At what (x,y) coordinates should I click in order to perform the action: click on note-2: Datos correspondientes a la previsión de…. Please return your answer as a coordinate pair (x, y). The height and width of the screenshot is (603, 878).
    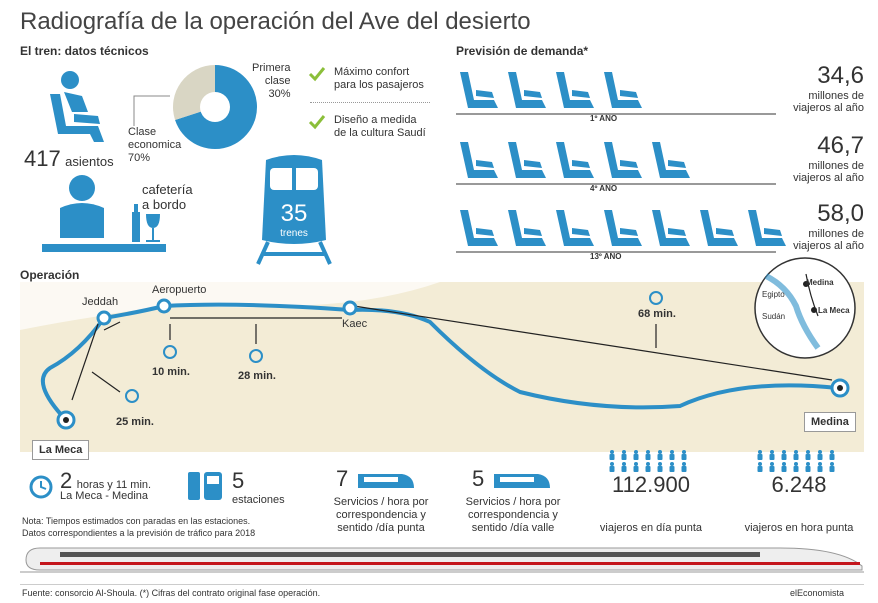
    Looking at the image, I should click on (139, 533).